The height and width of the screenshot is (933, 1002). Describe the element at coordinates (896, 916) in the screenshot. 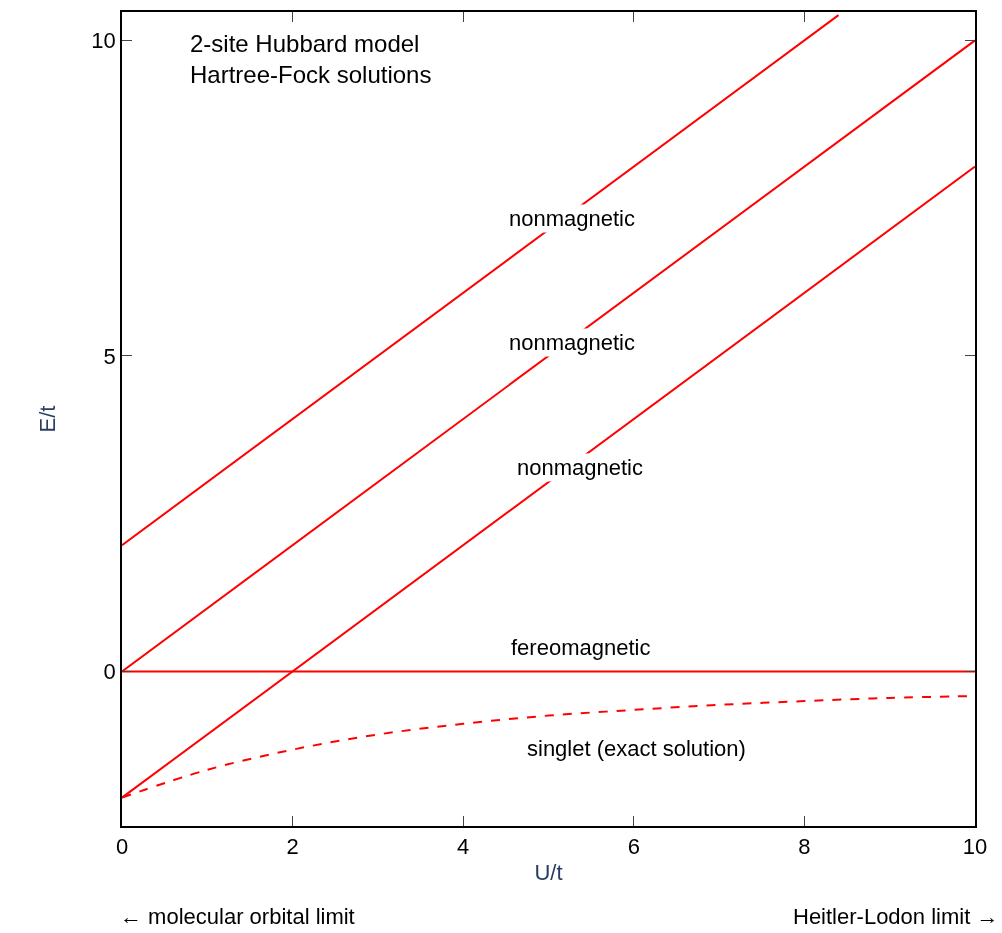

I see `text: Heitler-Lodon limit →` at that location.